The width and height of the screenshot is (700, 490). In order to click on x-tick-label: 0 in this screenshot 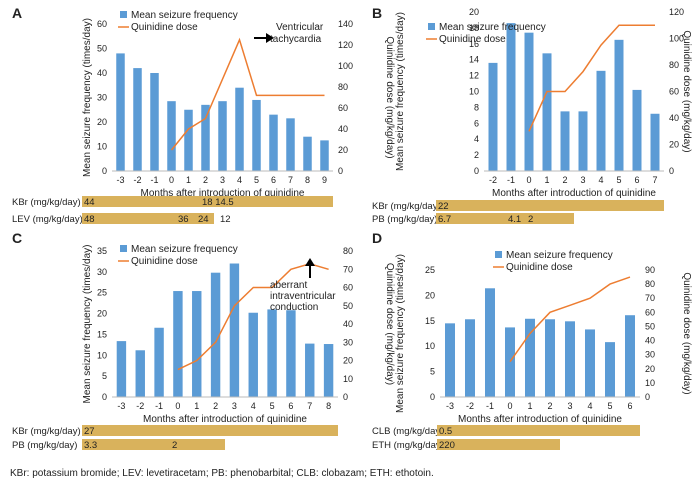, I will do `click(509, 406)`.